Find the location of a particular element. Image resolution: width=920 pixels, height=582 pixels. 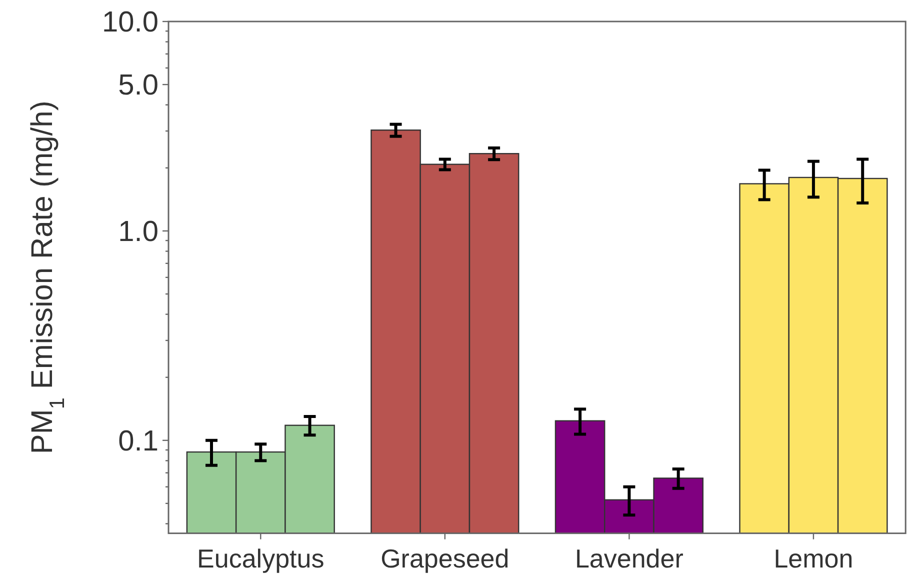

y-tick-label: 10.0 is located at coordinates (130, 22).